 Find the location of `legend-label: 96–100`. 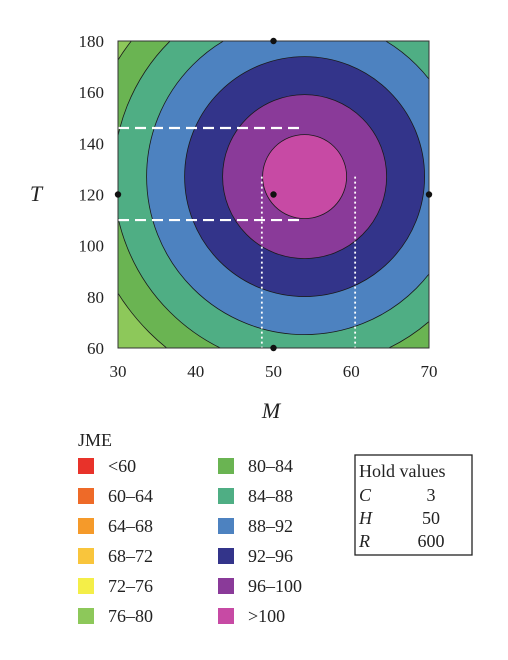

legend-label: 96–100 is located at coordinates (275, 586).